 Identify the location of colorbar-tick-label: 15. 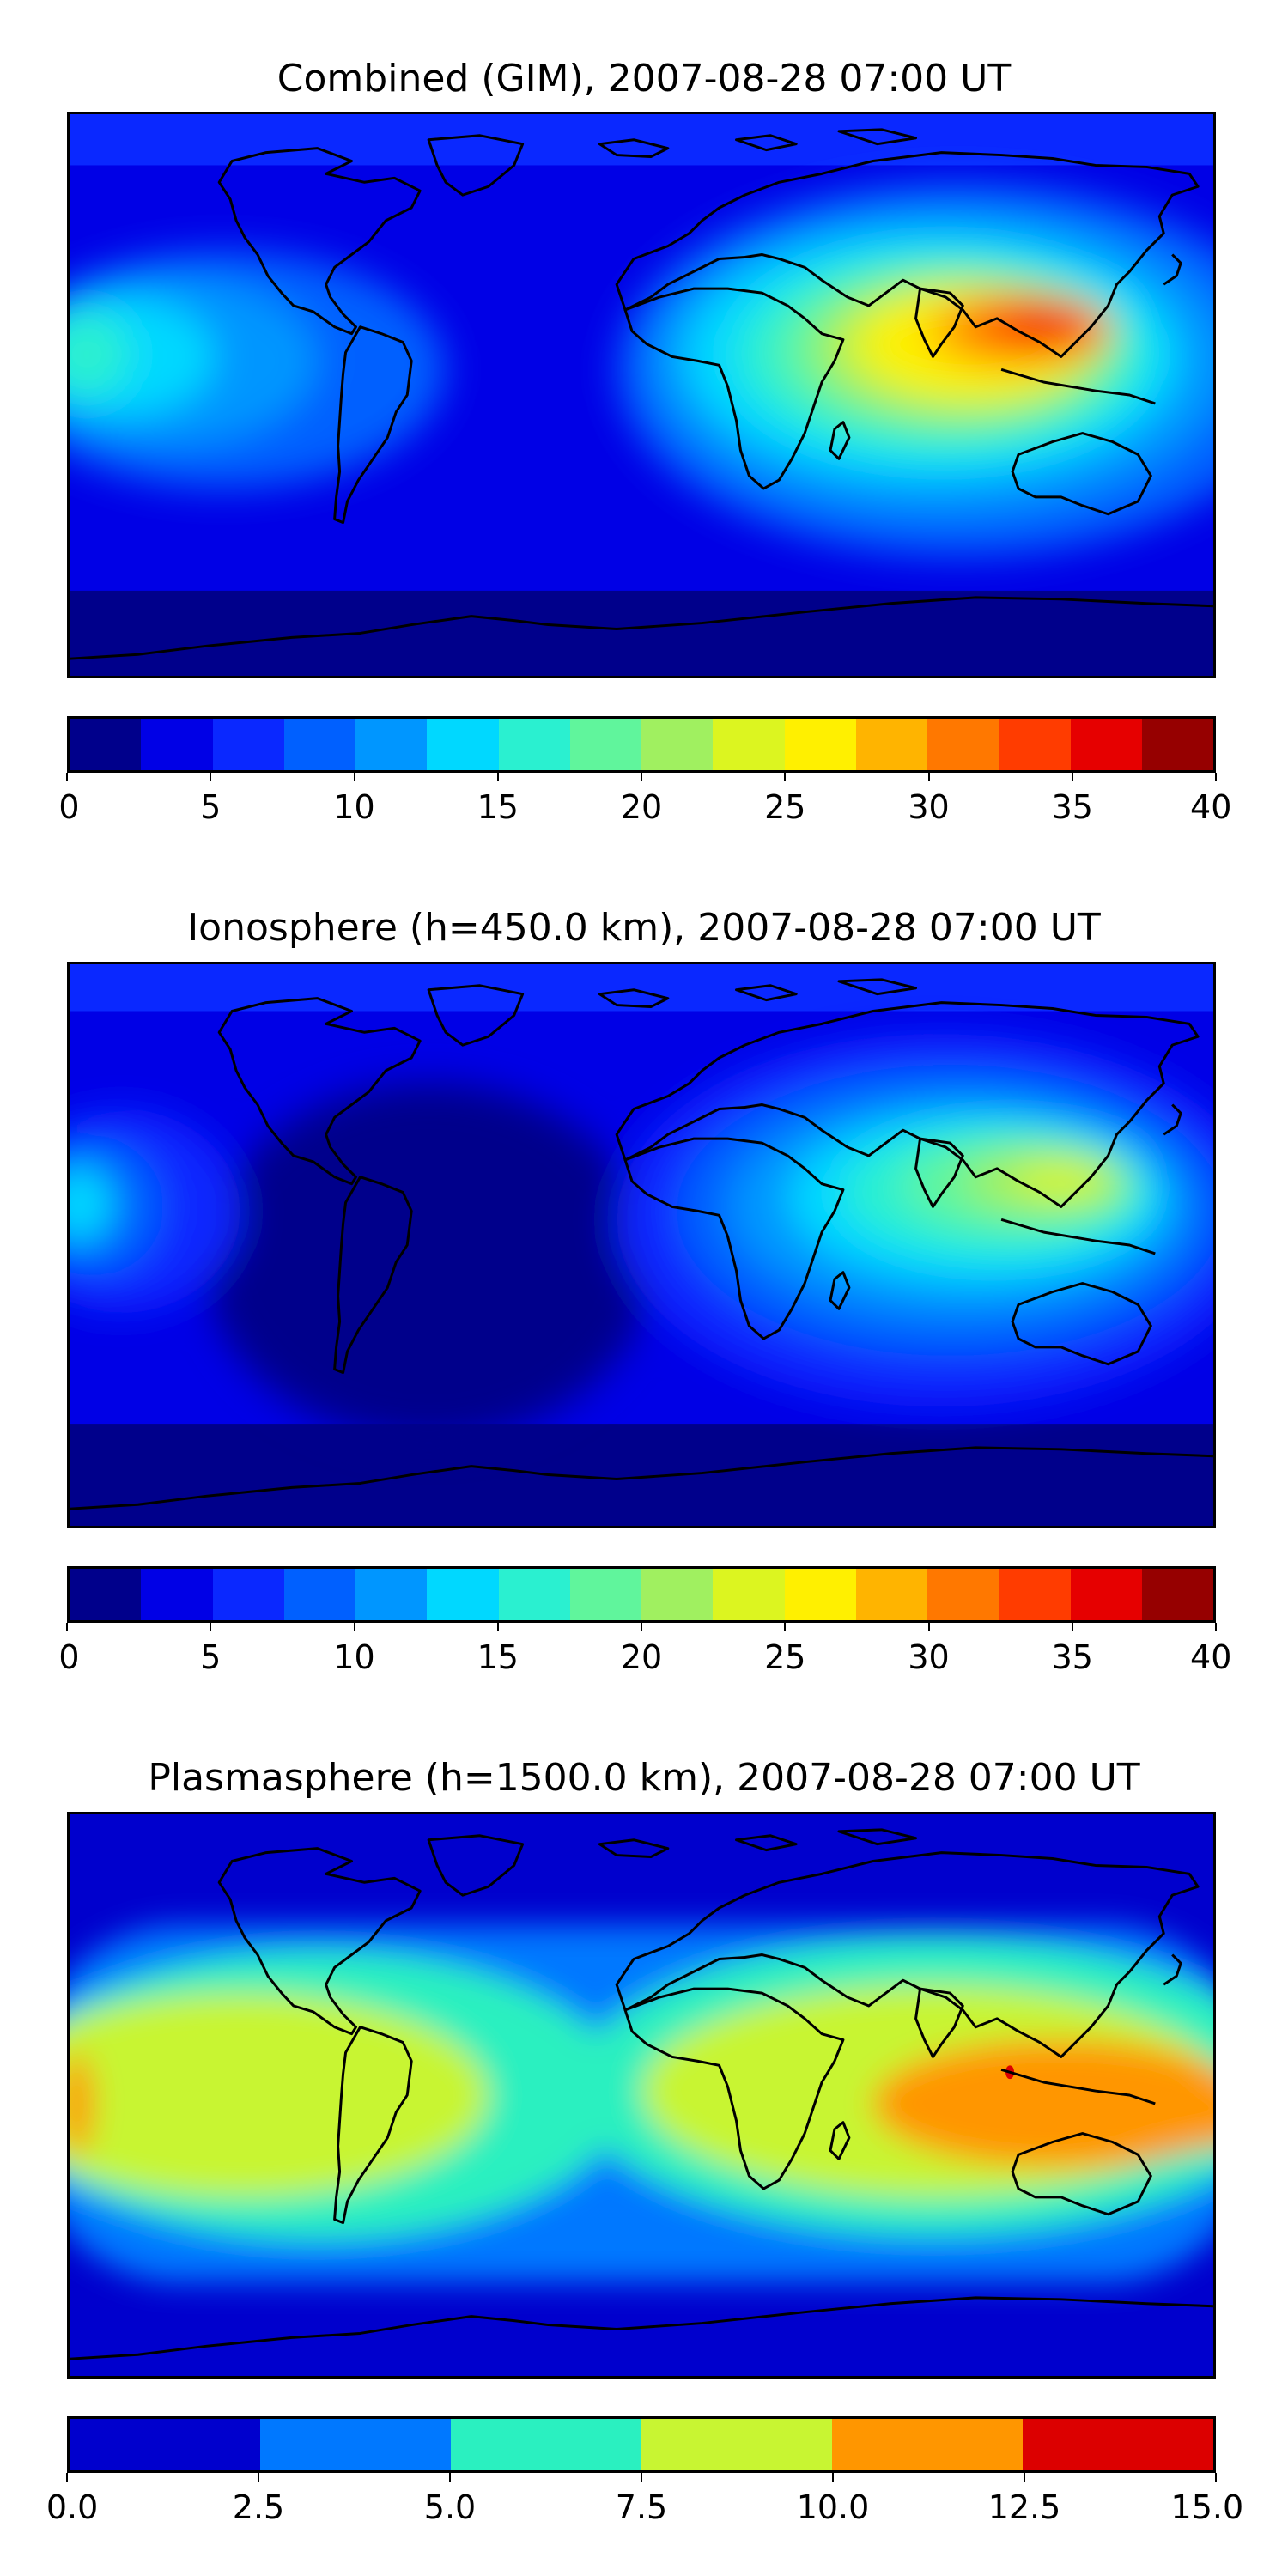
(498, 807).